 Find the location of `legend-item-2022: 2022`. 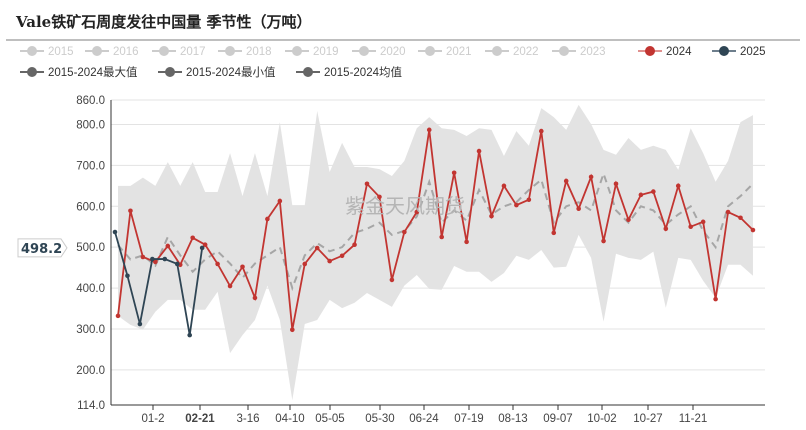

legend-item-2022: 2022 is located at coordinates (512, 52).